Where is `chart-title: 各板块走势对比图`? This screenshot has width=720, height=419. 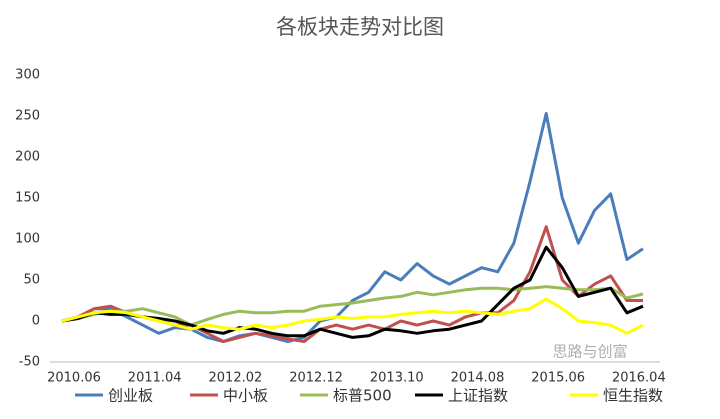 chart-title: 各板块走势对比图 is located at coordinates (360, 27).